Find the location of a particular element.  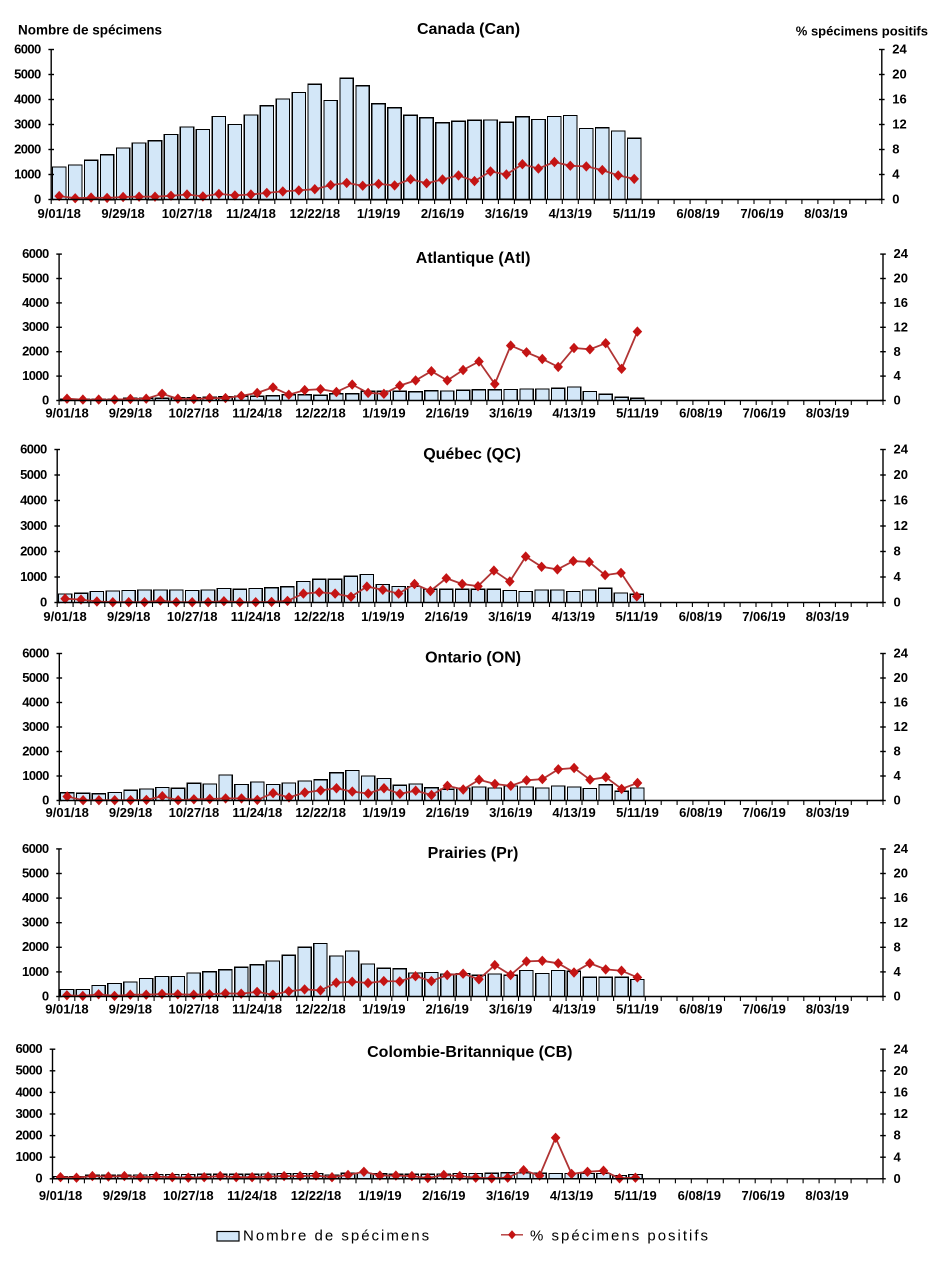

svg-text: Colombie-Britannique (CB) is located at coordinates (469, 1052).